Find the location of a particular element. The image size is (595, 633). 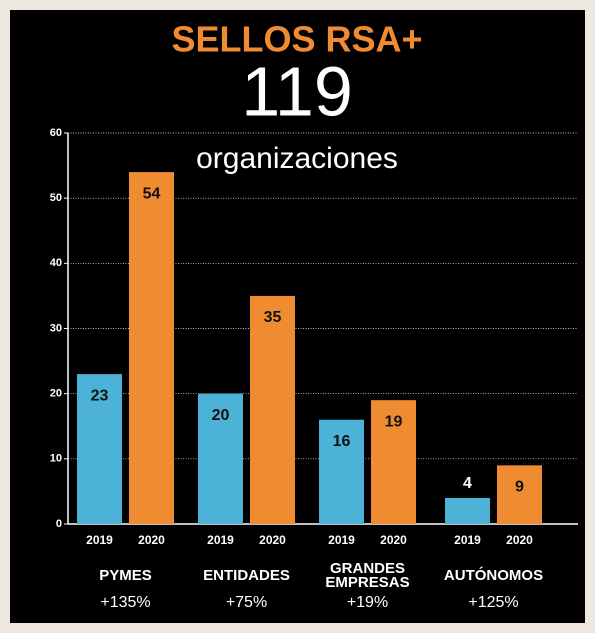

category-label: AUTÓNOMOS is located at coordinates (493, 575).